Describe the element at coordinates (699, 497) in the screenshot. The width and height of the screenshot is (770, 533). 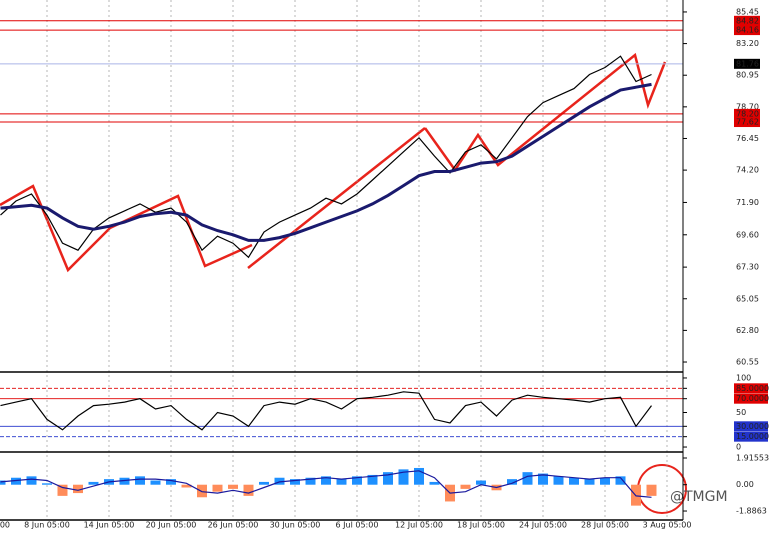
I see `watermark: @TMGM` at that location.